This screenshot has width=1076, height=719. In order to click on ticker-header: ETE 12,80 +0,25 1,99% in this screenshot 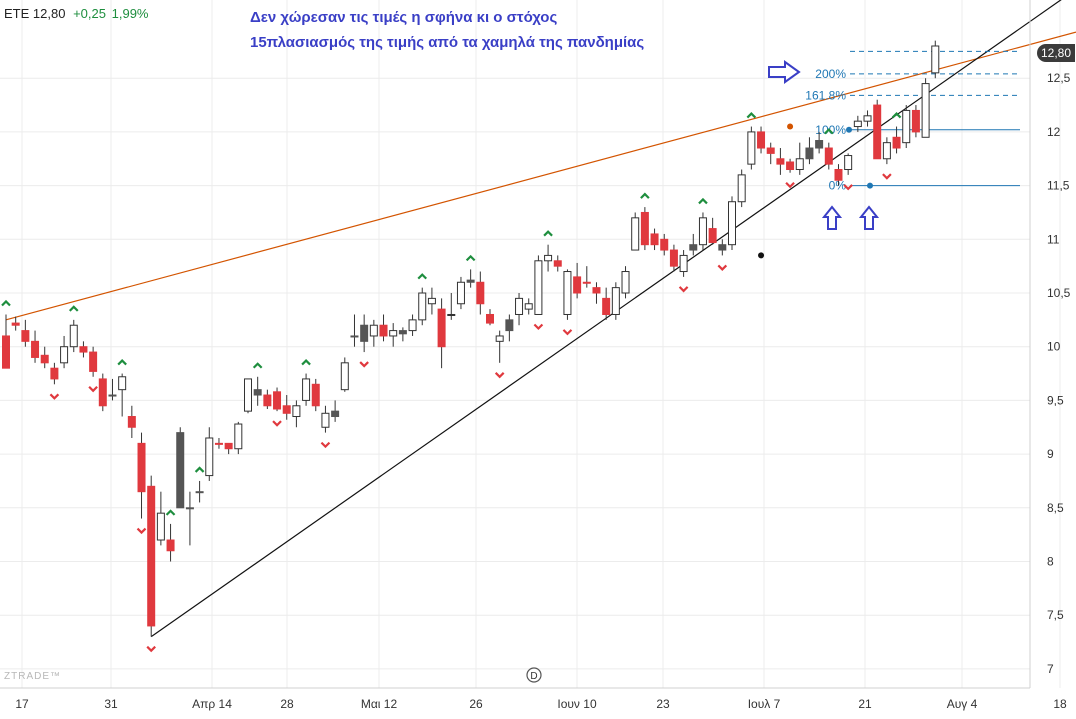, I will do `click(76, 13)`.